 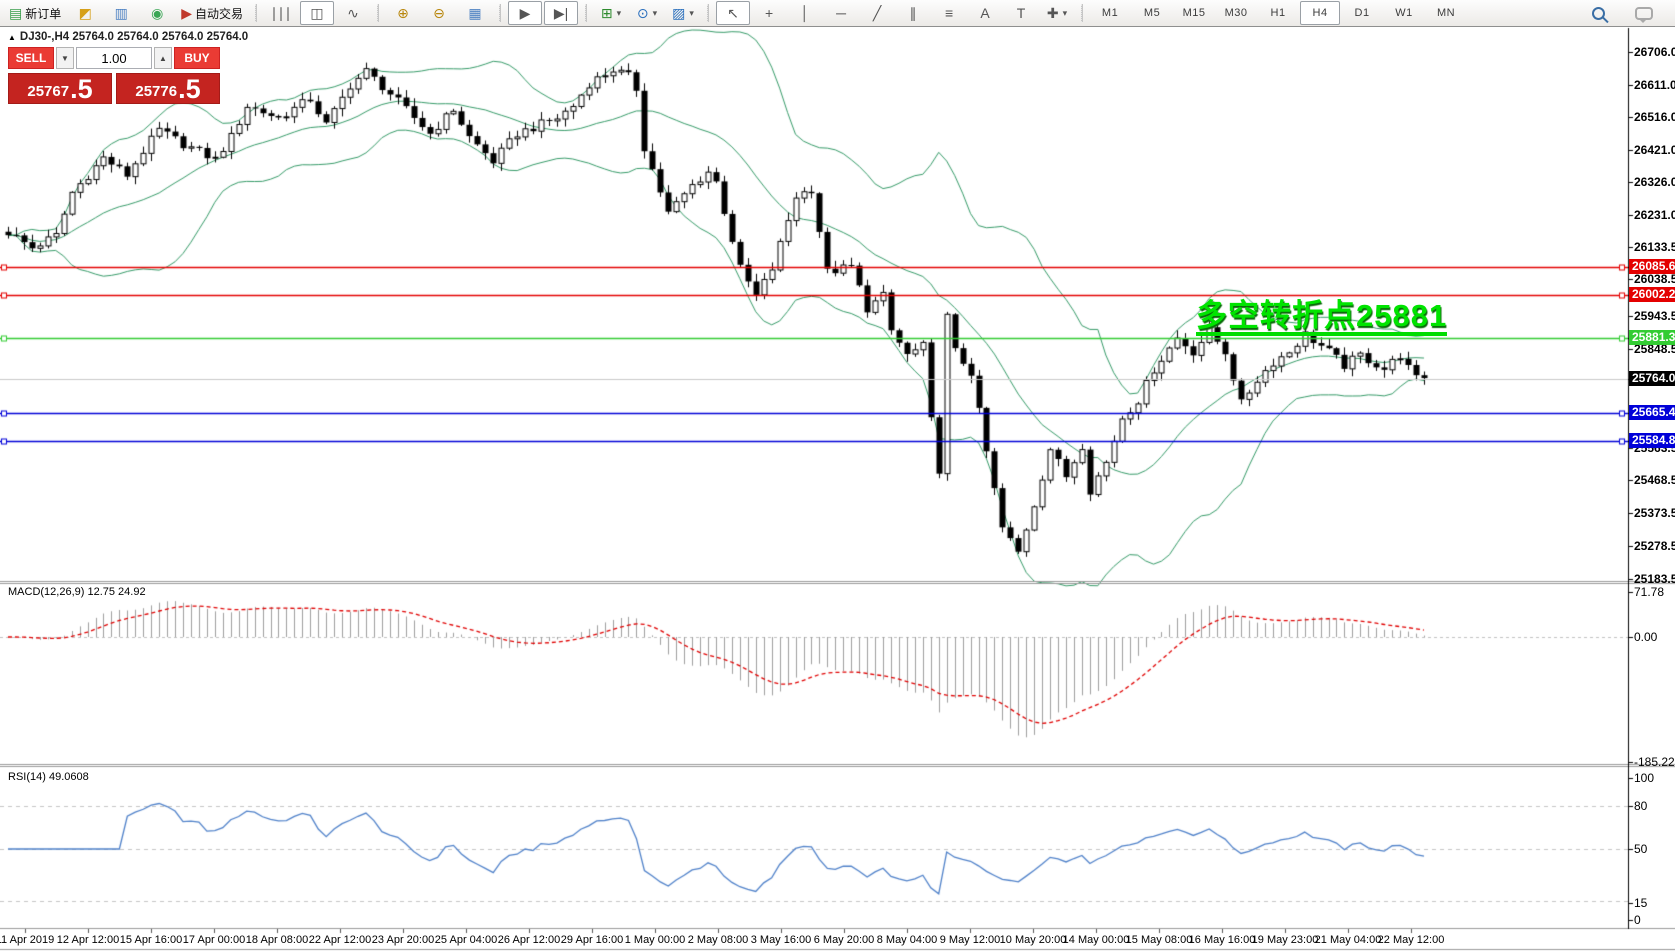 What do you see at coordinates (31, 58) in the screenshot?
I see `sell-button: SELL` at bounding box center [31, 58].